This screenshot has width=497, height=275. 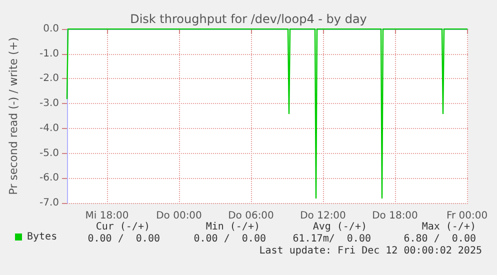 What do you see at coordinates (49, 203) in the screenshot?
I see `y-tick-label: -7.0` at bounding box center [49, 203].